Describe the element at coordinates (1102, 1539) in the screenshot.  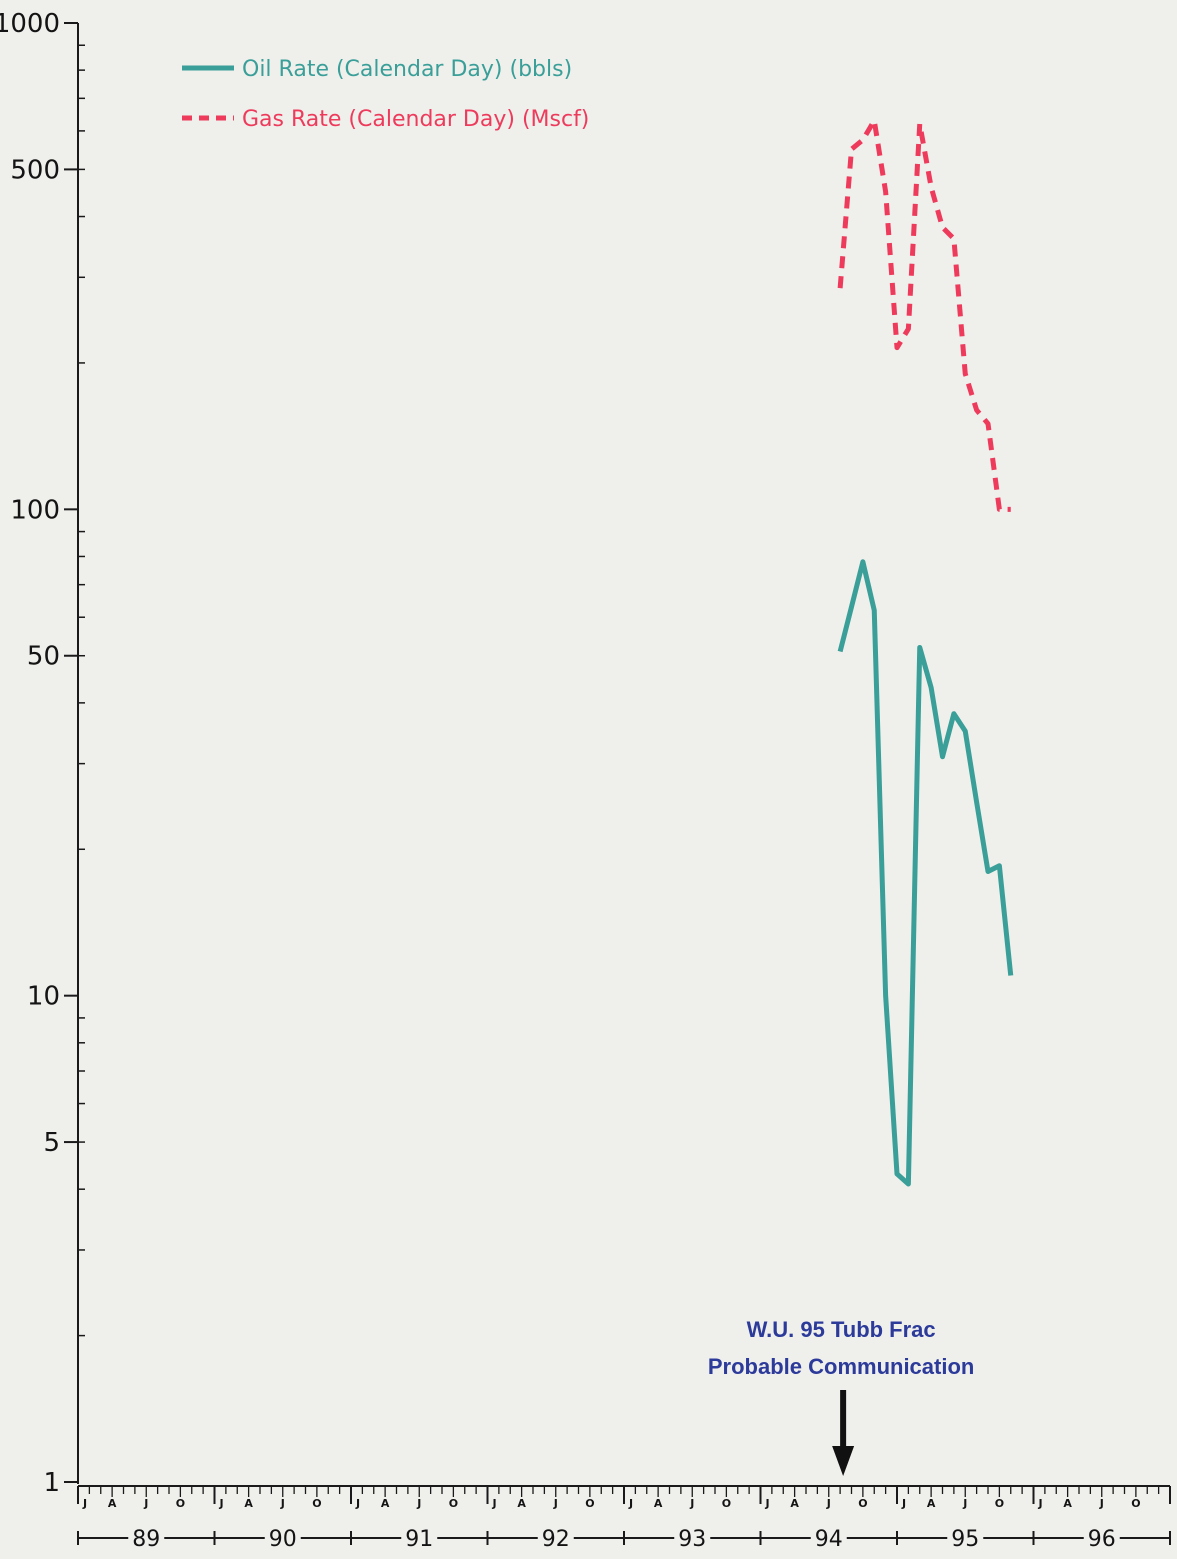
I see `year-label: 96` at that location.